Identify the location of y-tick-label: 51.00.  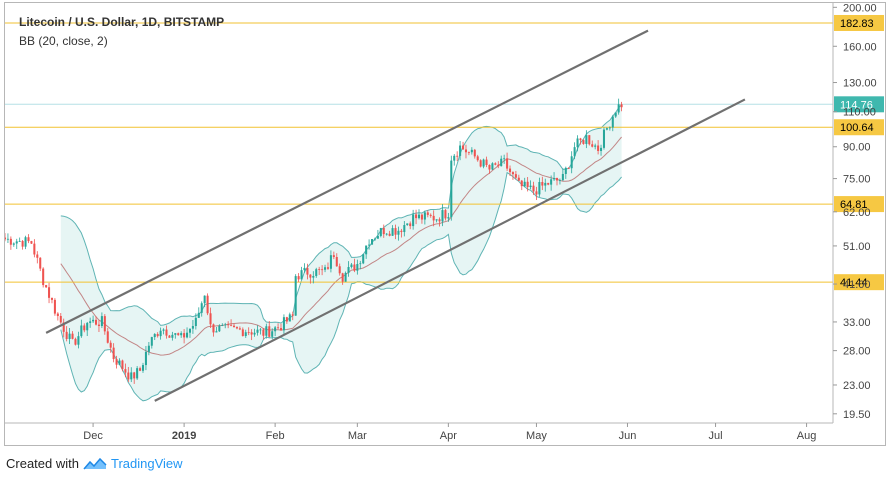
(857, 247).